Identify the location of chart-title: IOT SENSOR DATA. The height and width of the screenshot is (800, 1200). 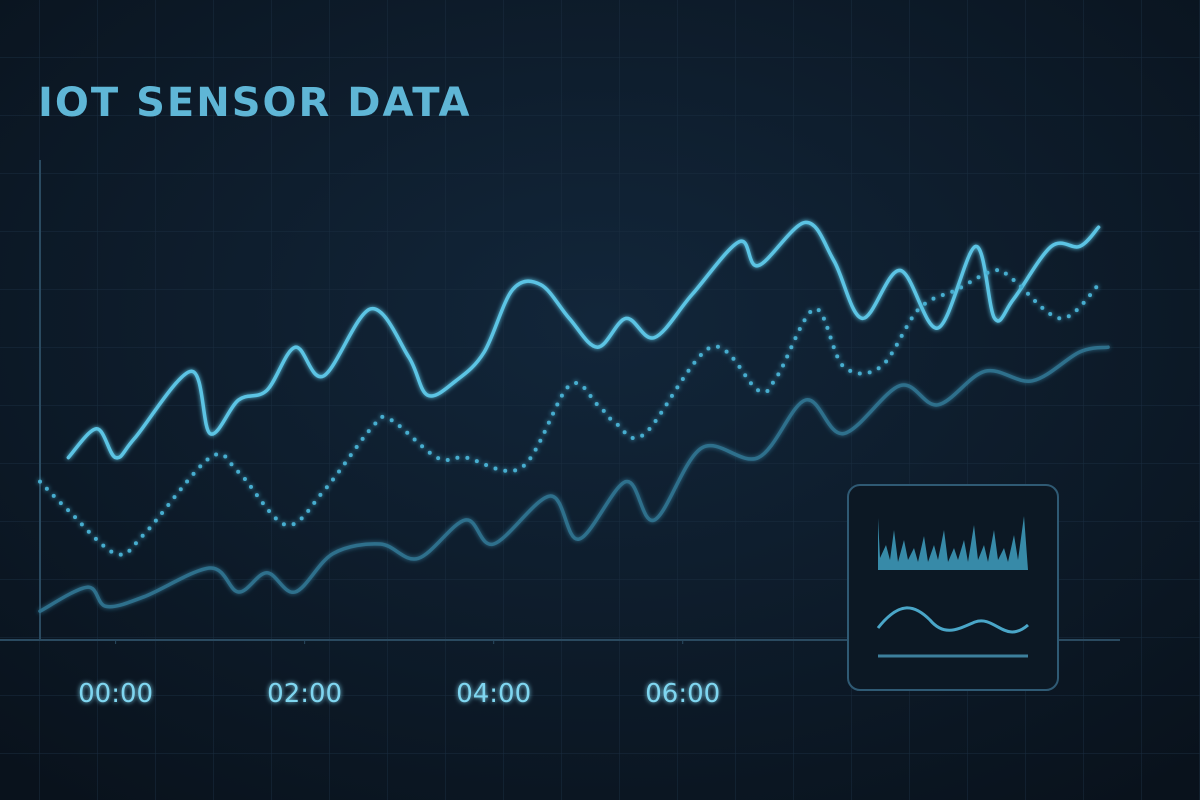
(254, 103).